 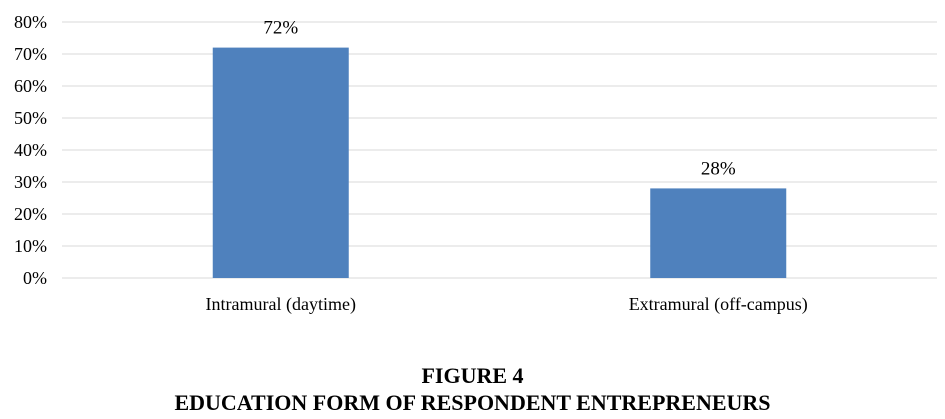 What do you see at coordinates (281, 304) in the screenshot?
I see `category-label: Intramural (daytime)` at bounding box center [281, 304].